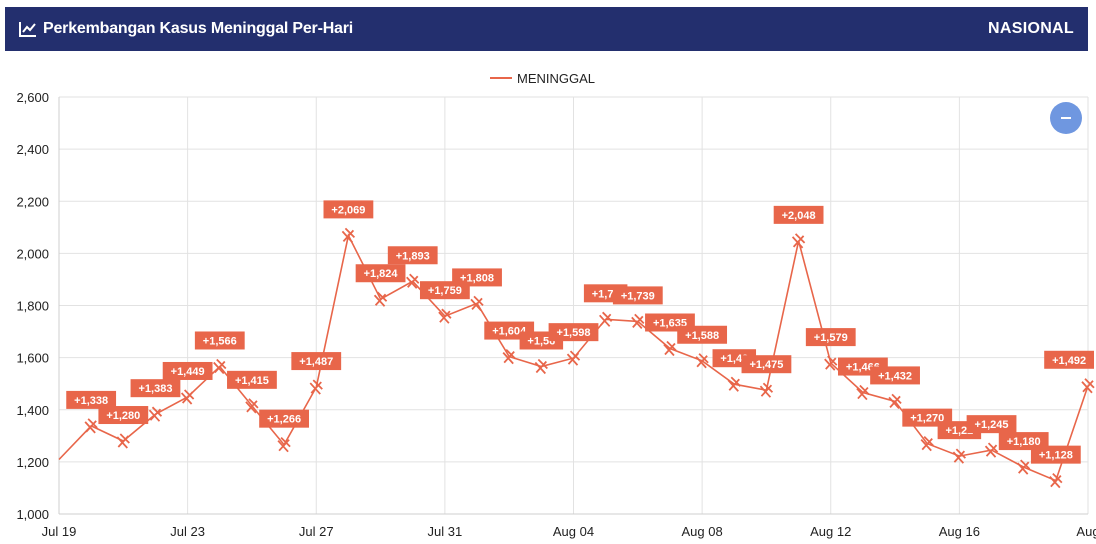  I want to click on x-tick-label: Jul 31, so click(445, 531).